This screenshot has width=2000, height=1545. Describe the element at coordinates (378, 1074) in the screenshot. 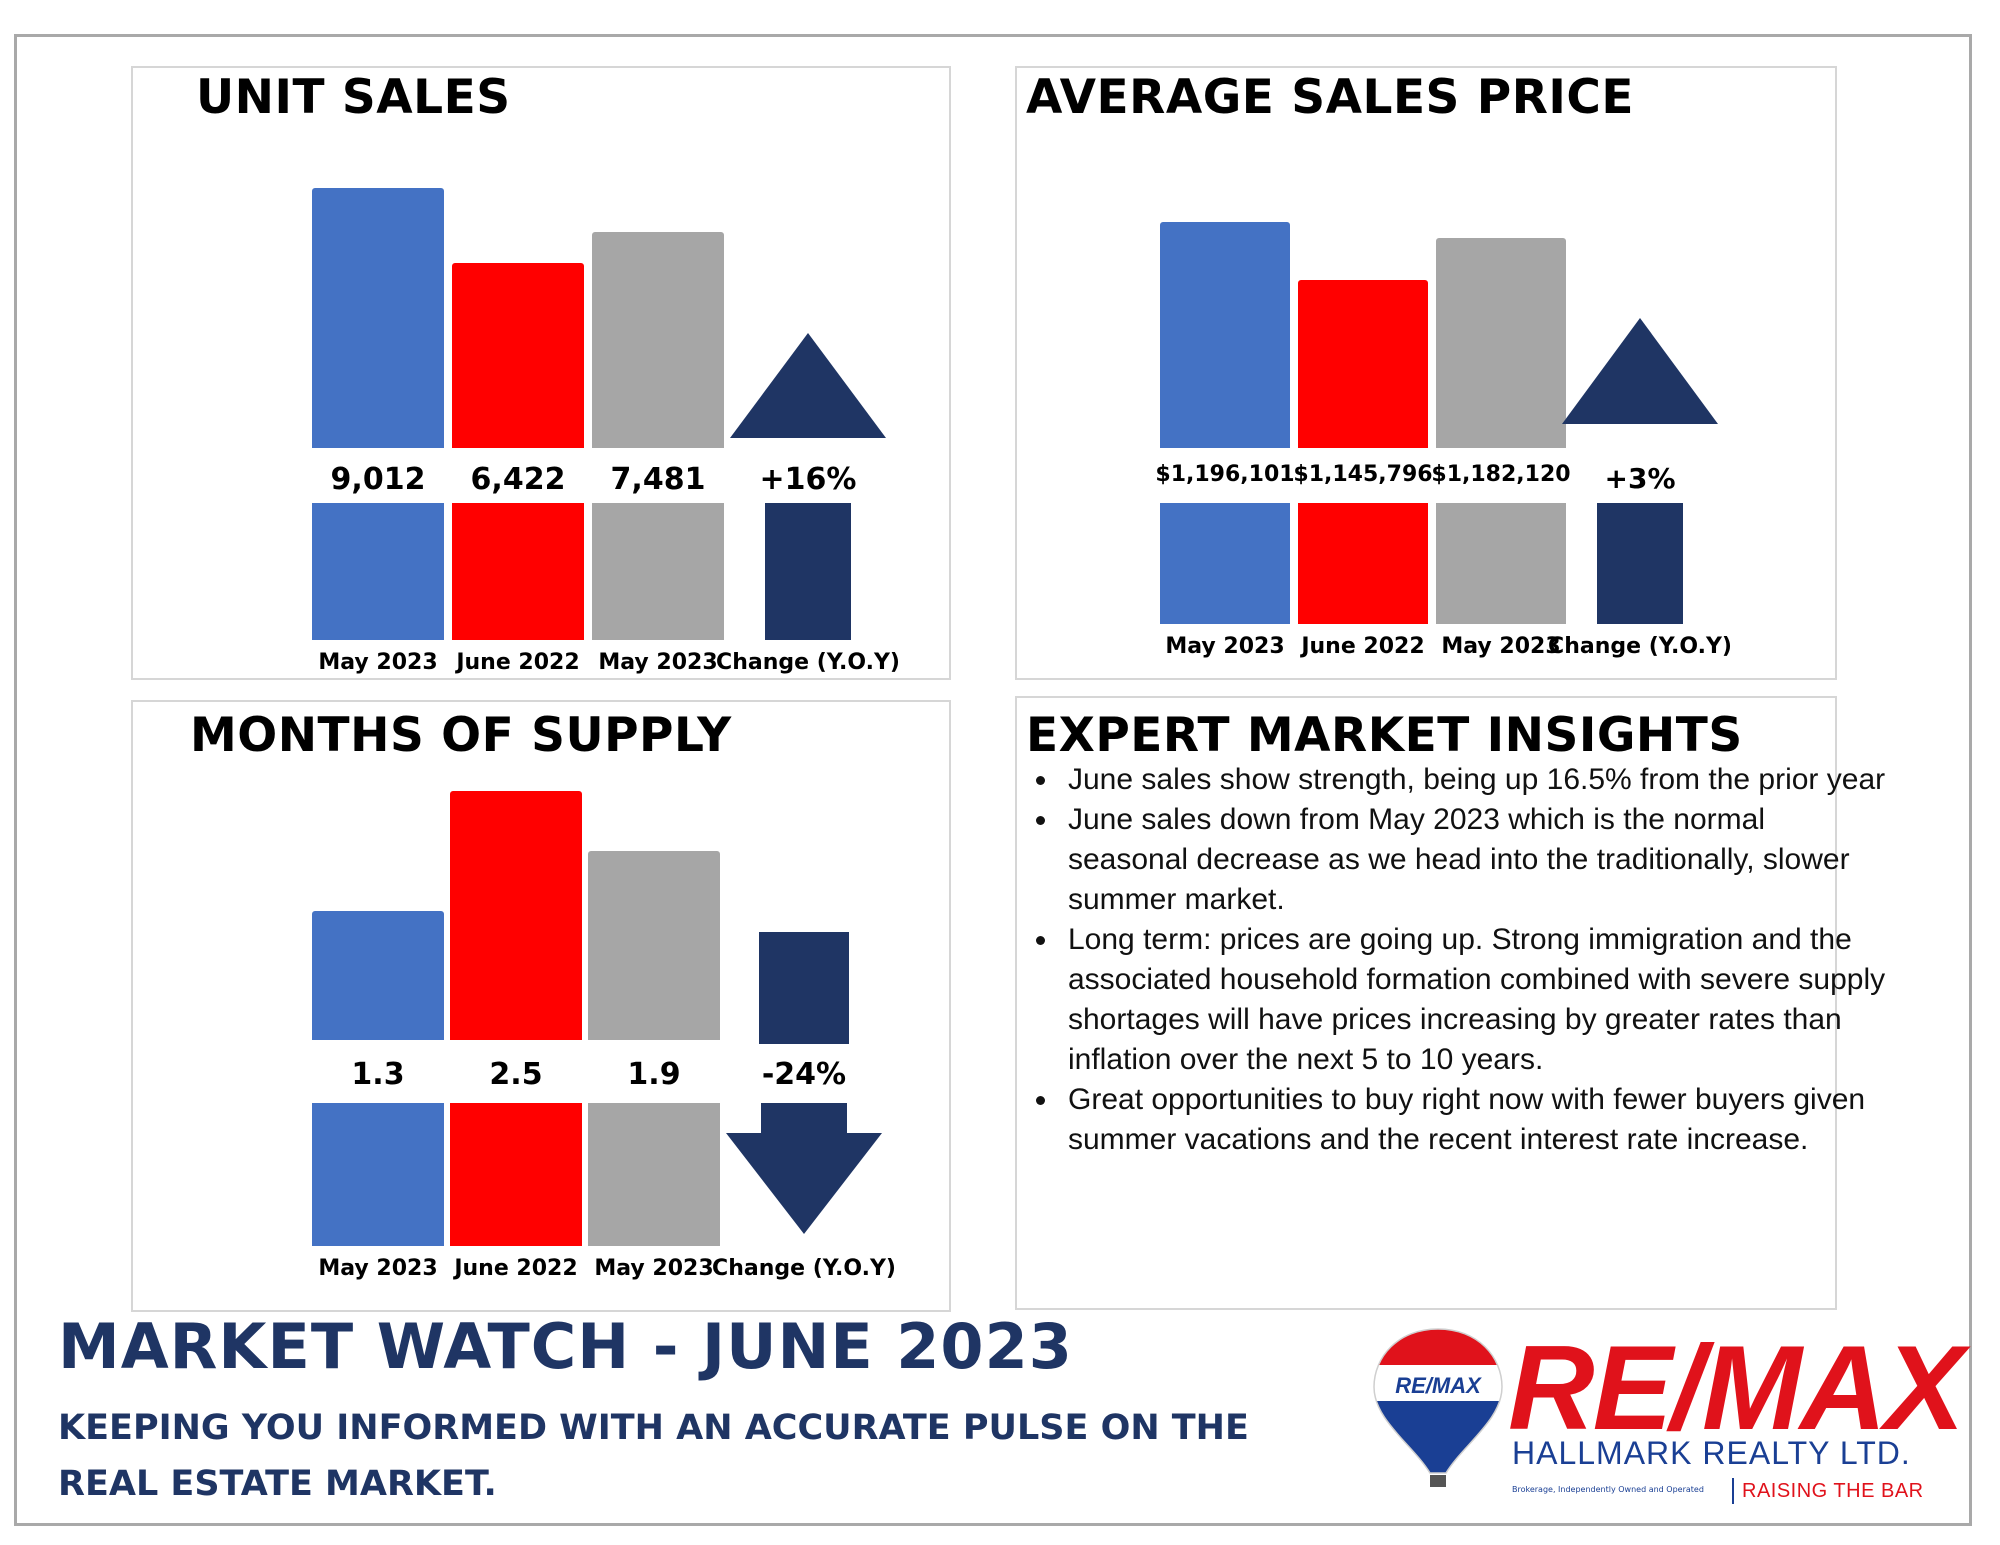

I see `value-label: 1.3` at that location.